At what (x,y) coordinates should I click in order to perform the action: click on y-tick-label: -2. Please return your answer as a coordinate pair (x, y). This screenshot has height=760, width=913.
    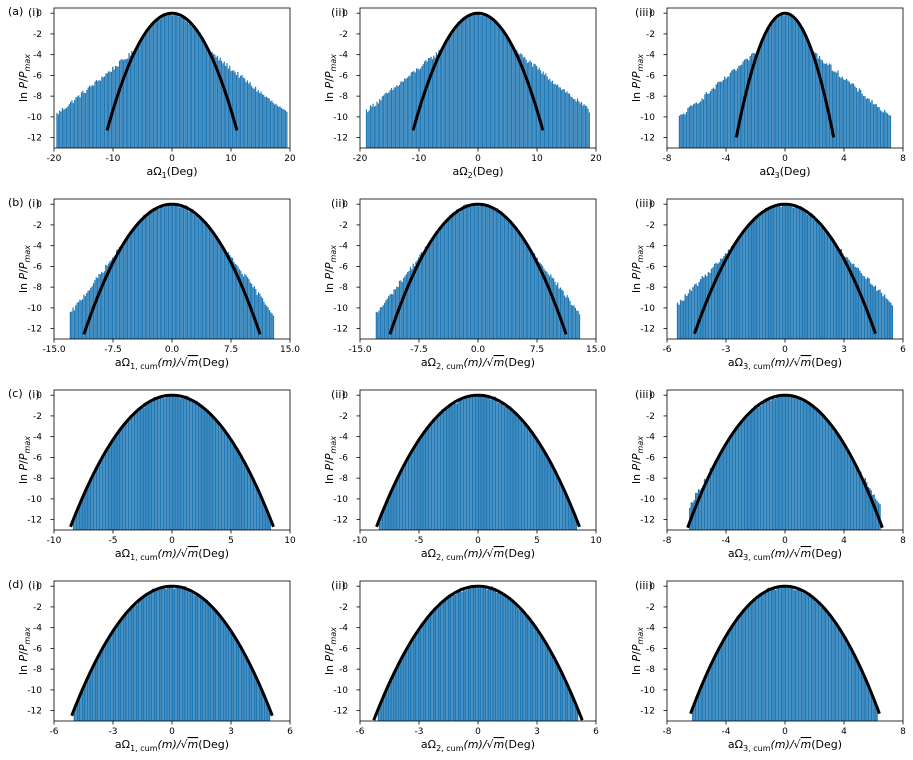
    Looking at the image, I should click on (37, 35).